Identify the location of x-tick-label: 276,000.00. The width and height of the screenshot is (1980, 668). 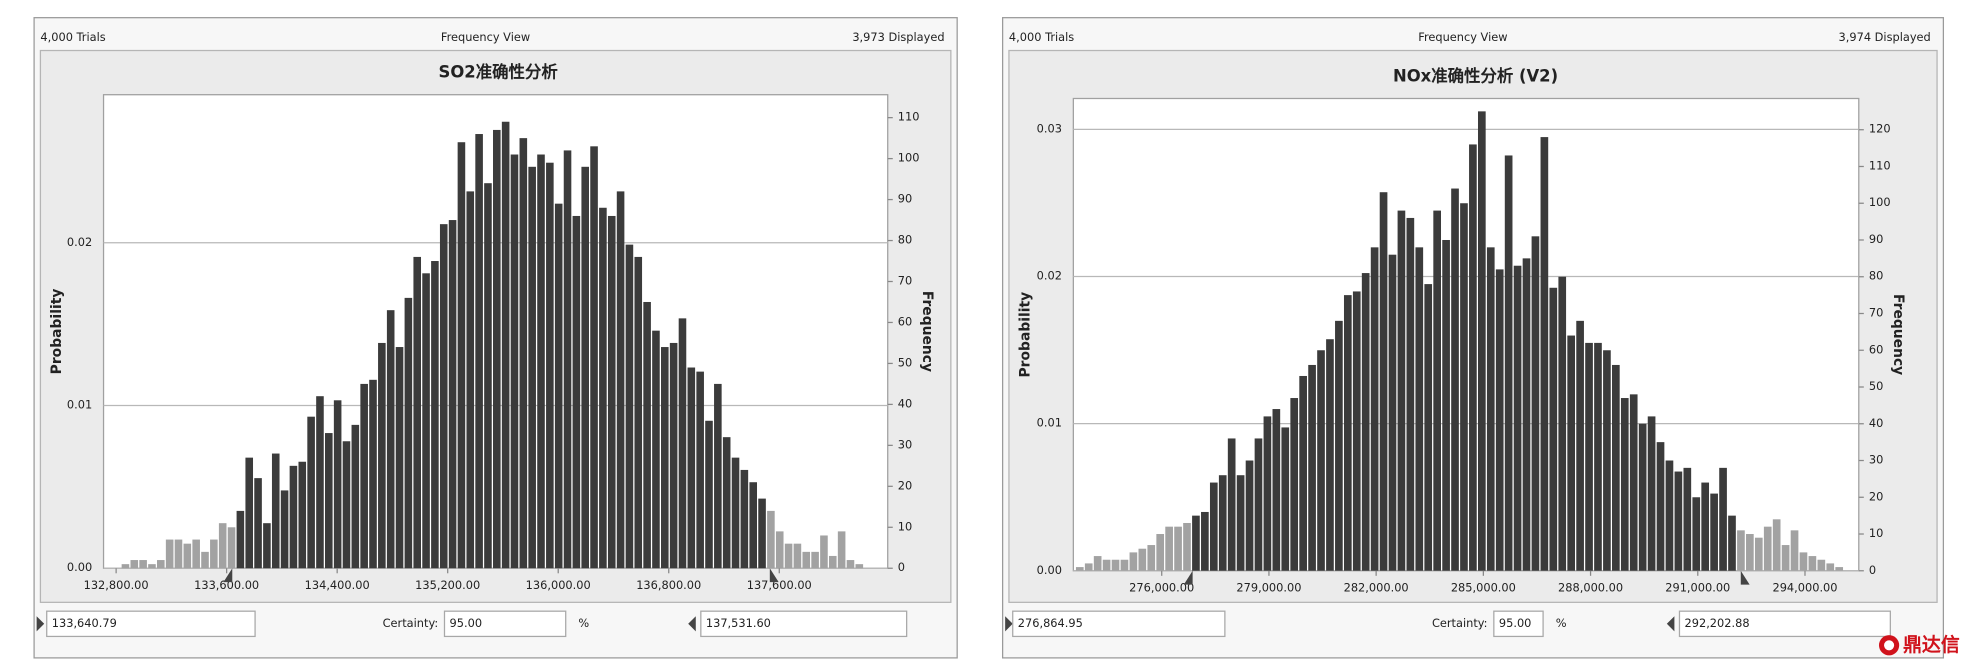
(1161, 587).